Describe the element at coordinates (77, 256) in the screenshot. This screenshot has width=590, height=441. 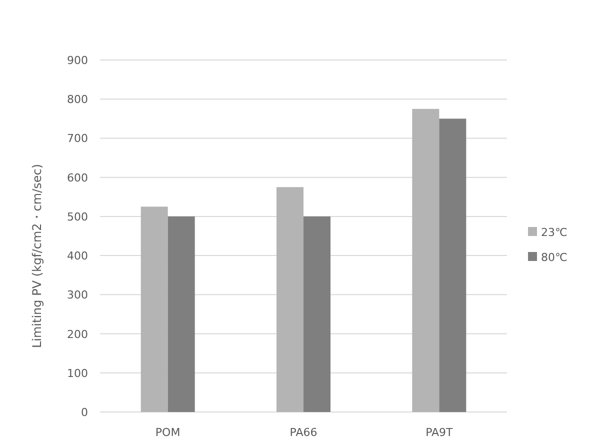
I see `y-tick-label: 400` at that location.